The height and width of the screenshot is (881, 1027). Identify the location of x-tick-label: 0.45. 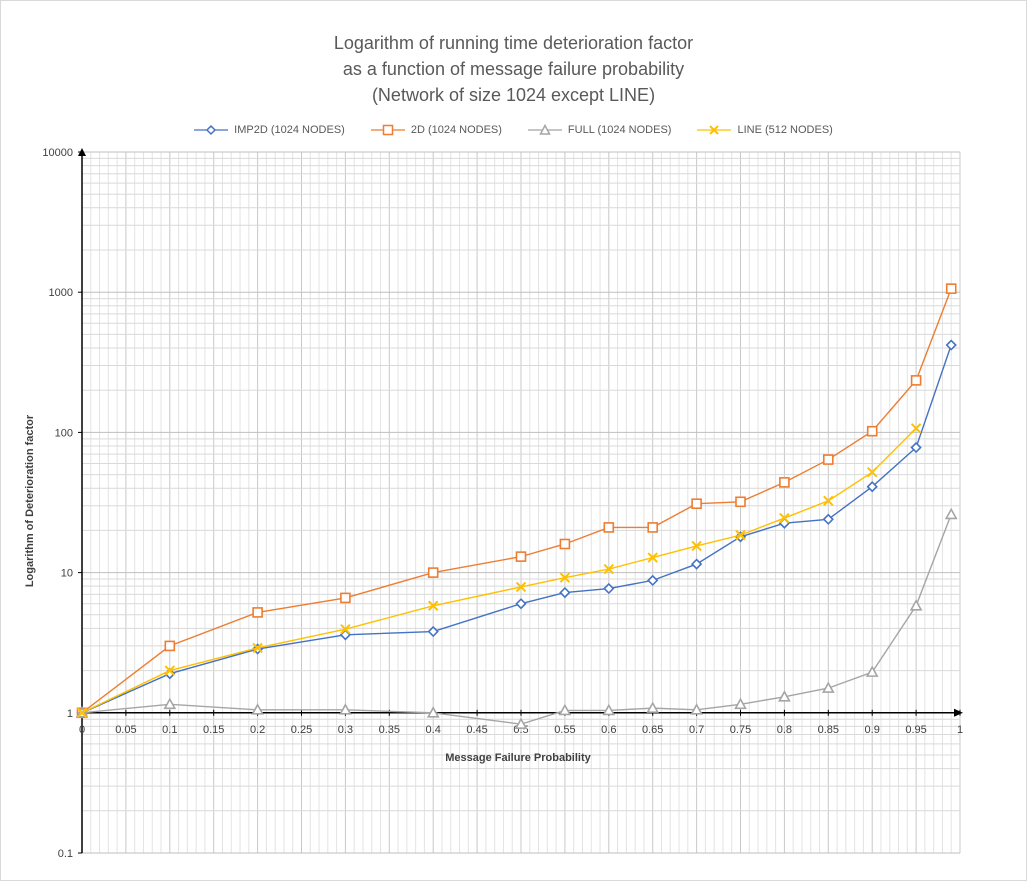
(476, 730).